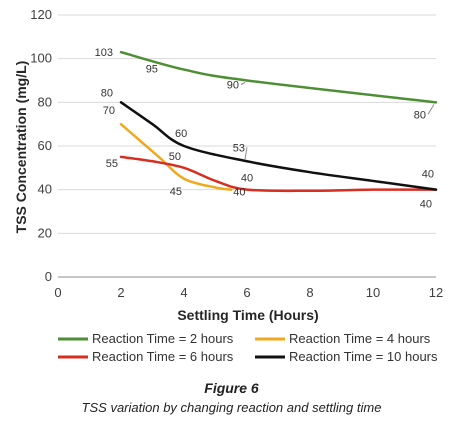 The height and width of the screenshot is (429, 463). Describe the element at coordinates (45, 232) in the screenshot. I see `y-tick-label-1: 20` at that location.